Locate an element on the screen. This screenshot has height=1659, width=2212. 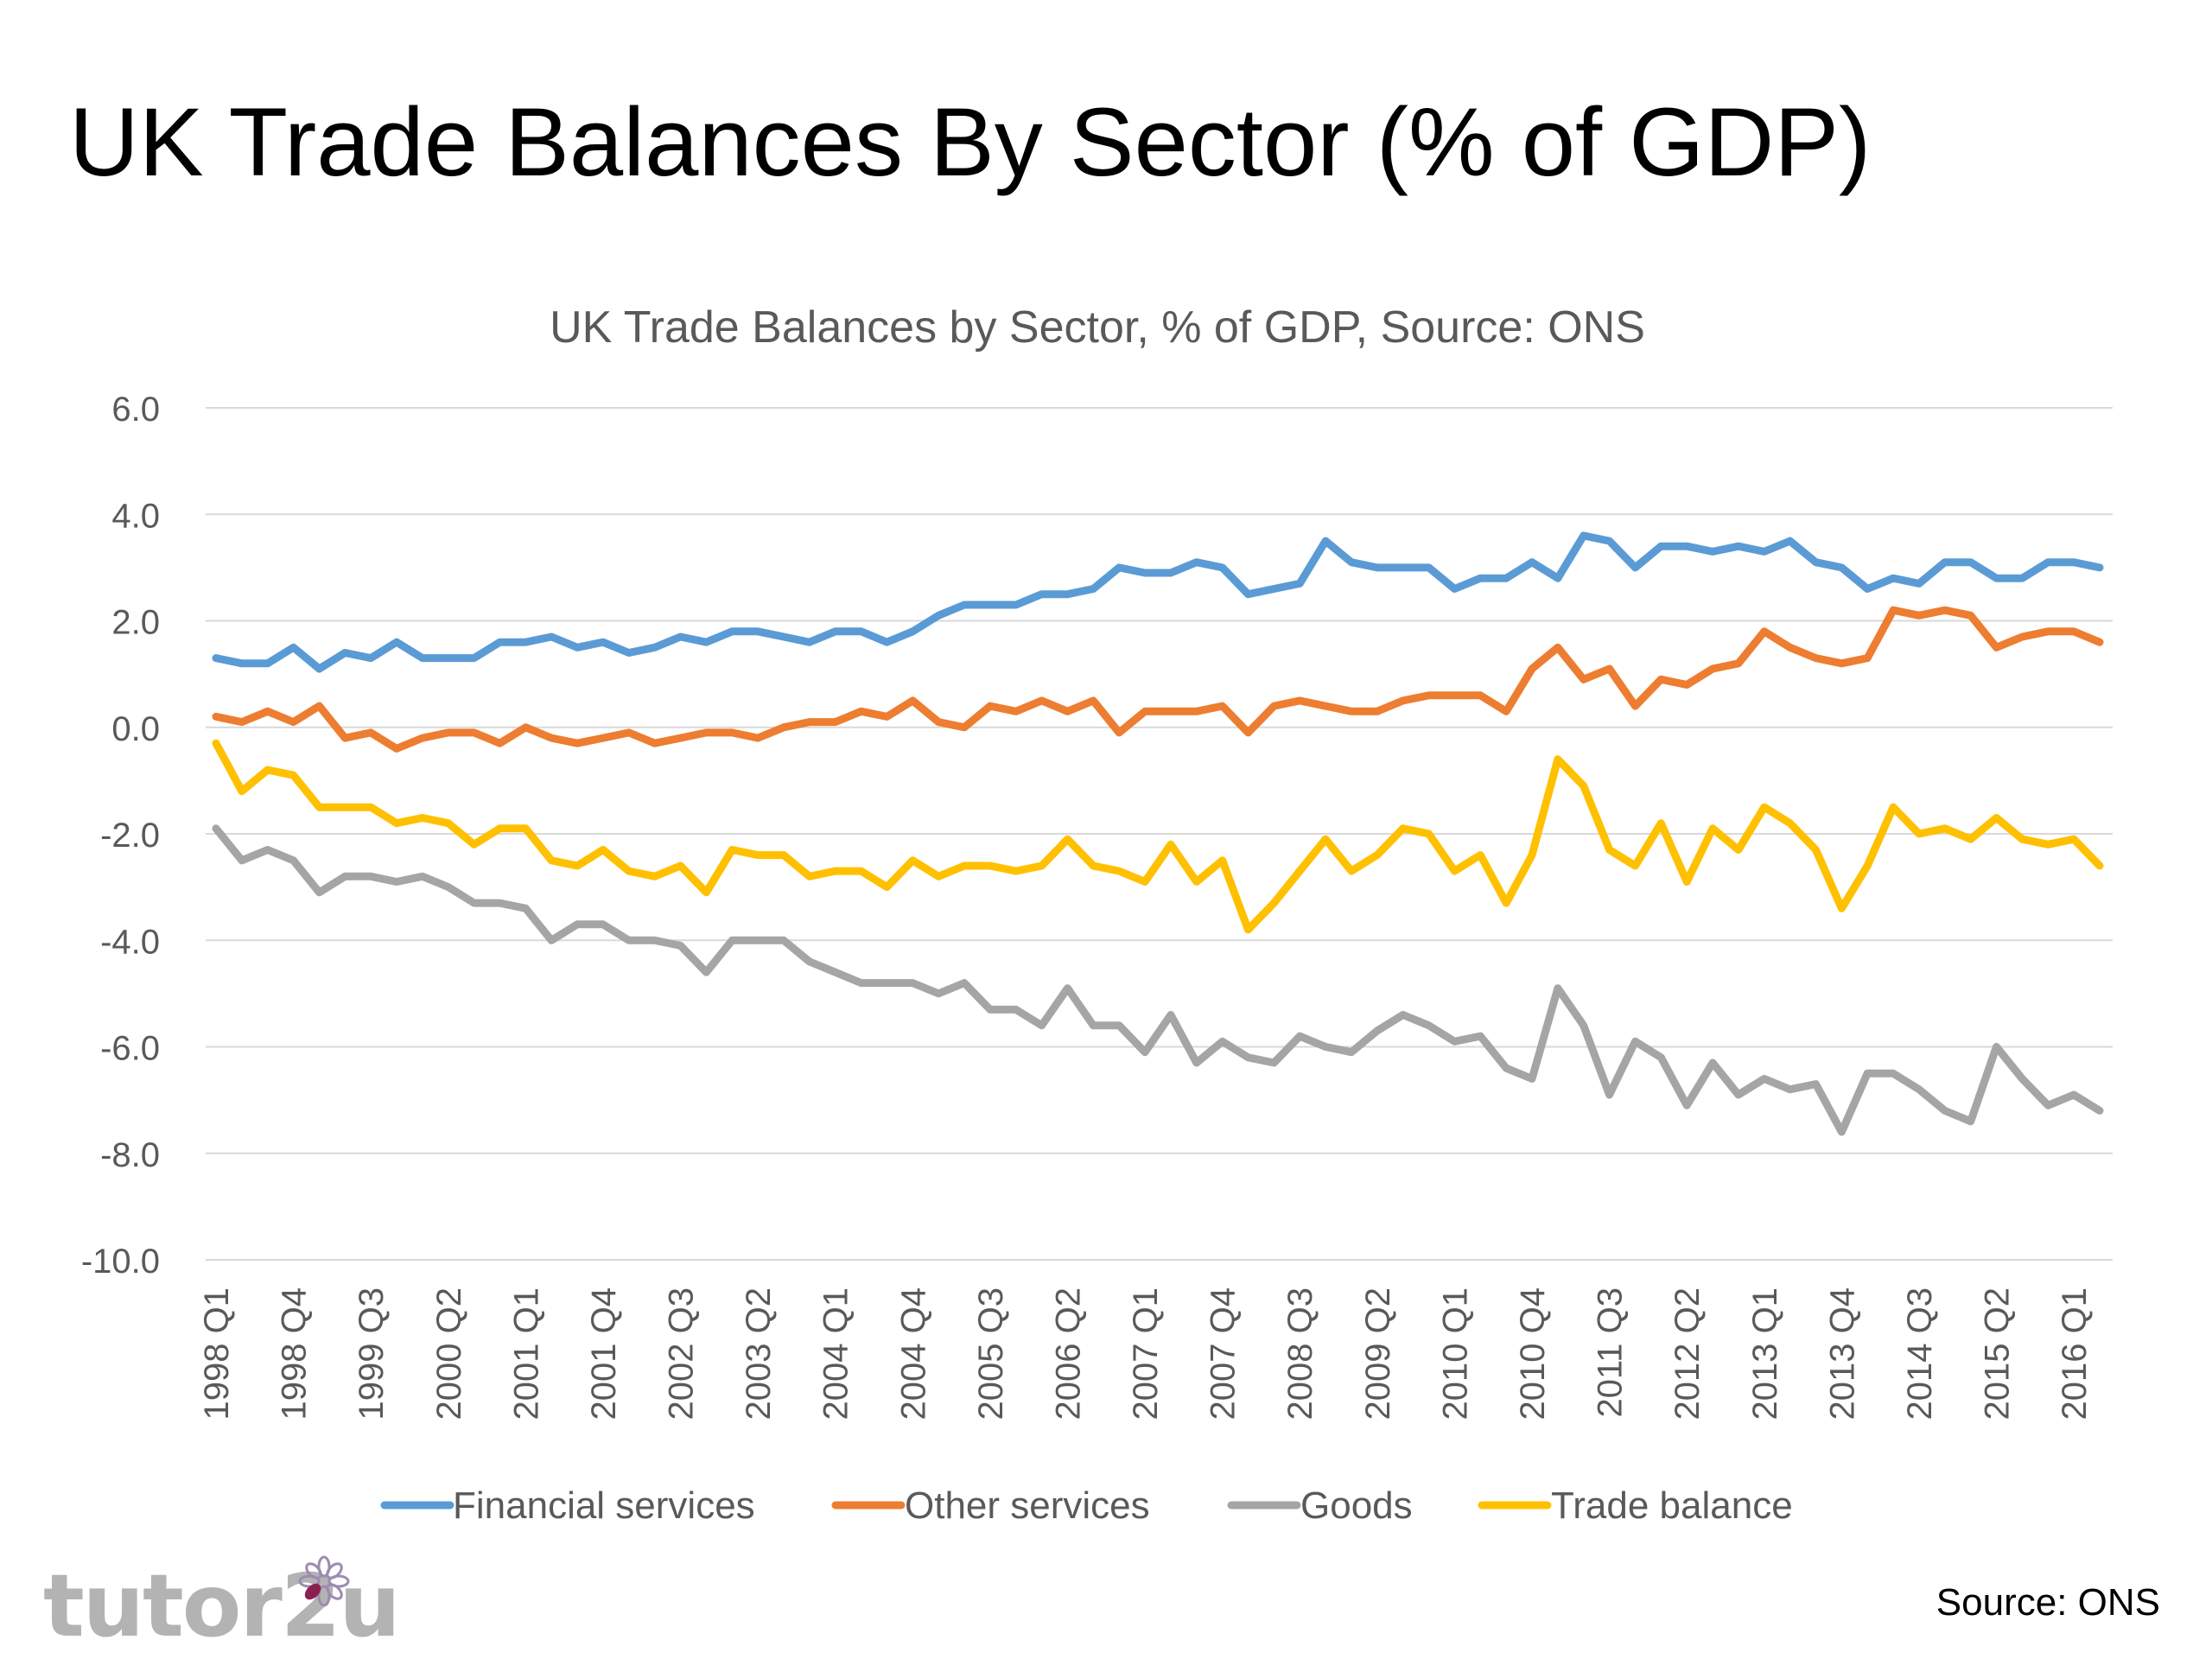
y-axis-tick-labels: 6.0 4.0 2.0 0.0 -2.0 -4.0 -6.0 -8.0 -10.0 is located at coordinates (120, 836).